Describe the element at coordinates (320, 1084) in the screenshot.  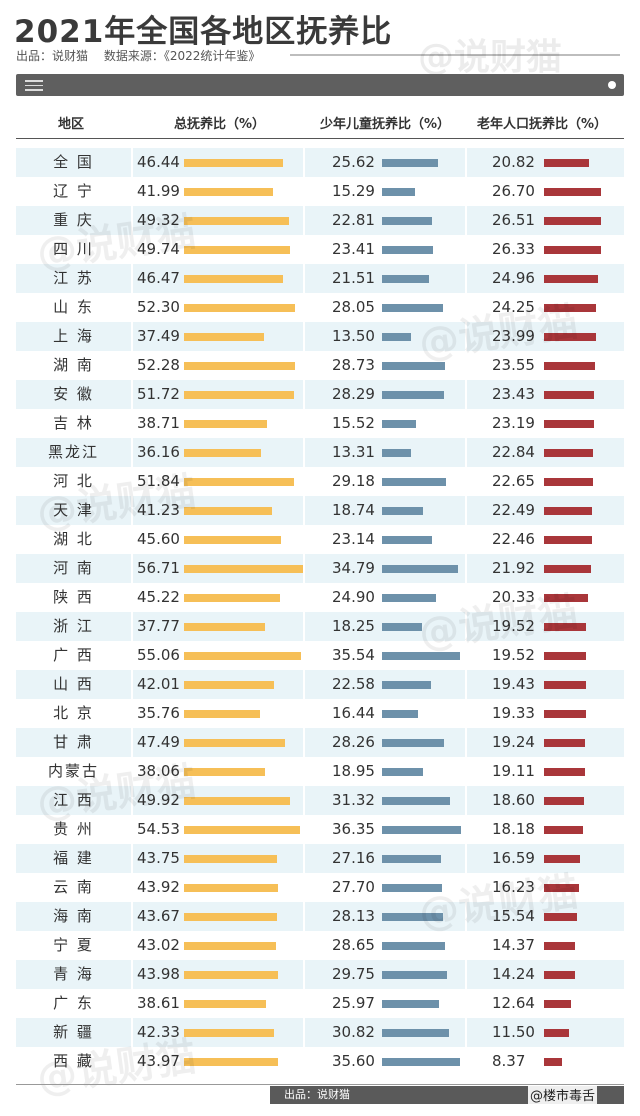
I see `footer-divider` at that location.